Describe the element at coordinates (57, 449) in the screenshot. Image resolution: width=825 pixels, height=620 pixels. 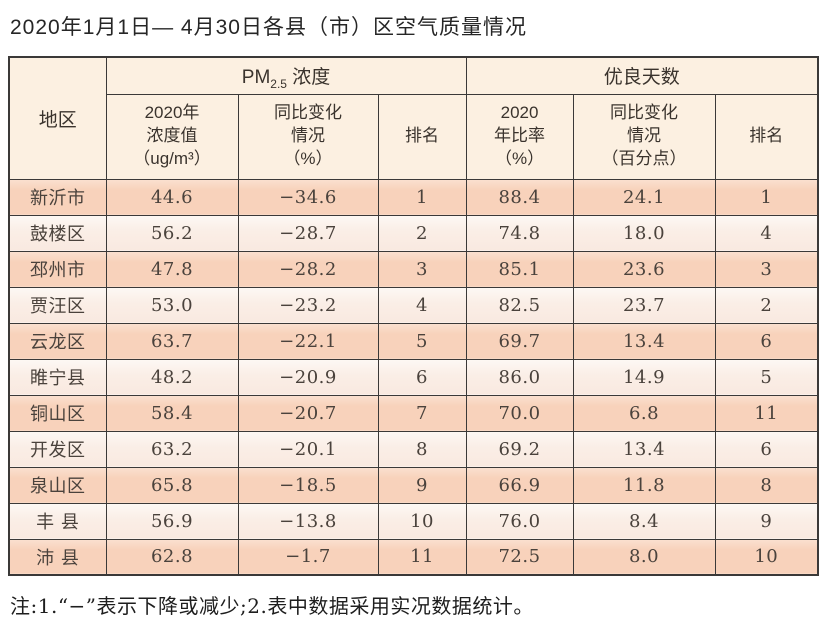
I see `region-cell: 开发区` at that location.